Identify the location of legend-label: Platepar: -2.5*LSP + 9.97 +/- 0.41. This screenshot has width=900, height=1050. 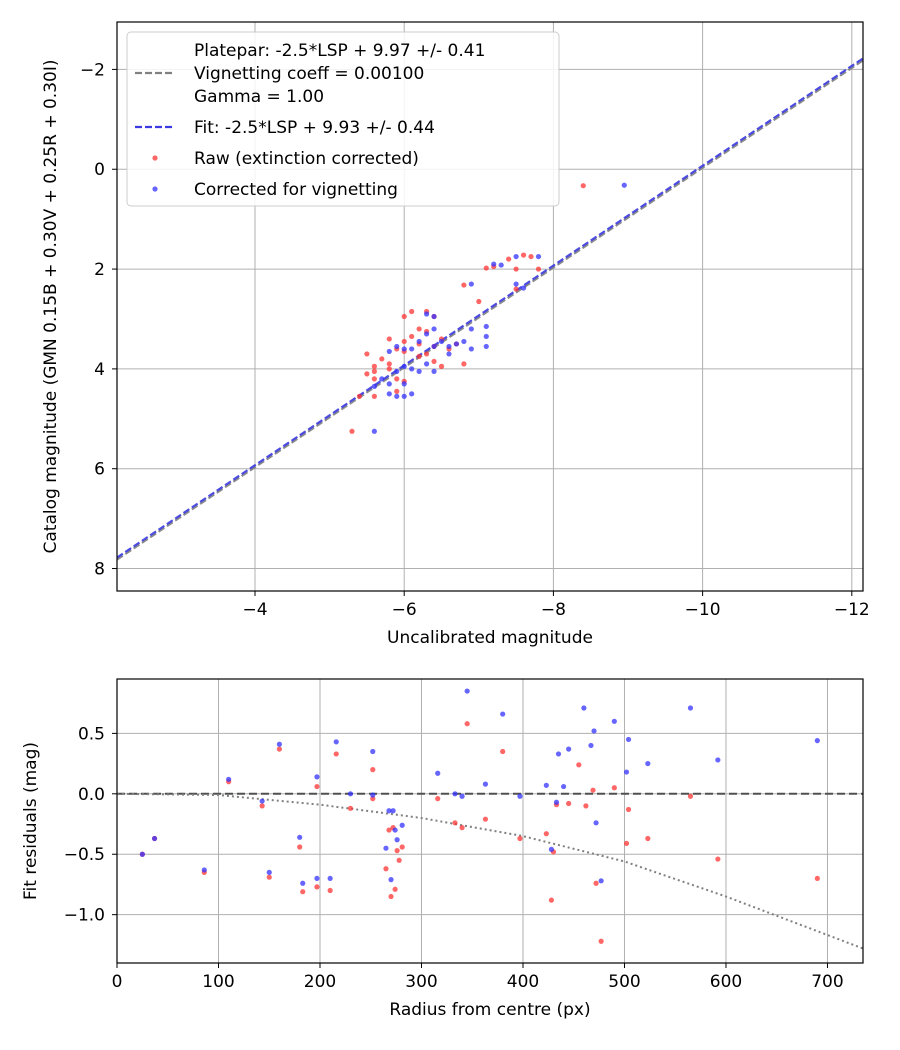
(339, 51).